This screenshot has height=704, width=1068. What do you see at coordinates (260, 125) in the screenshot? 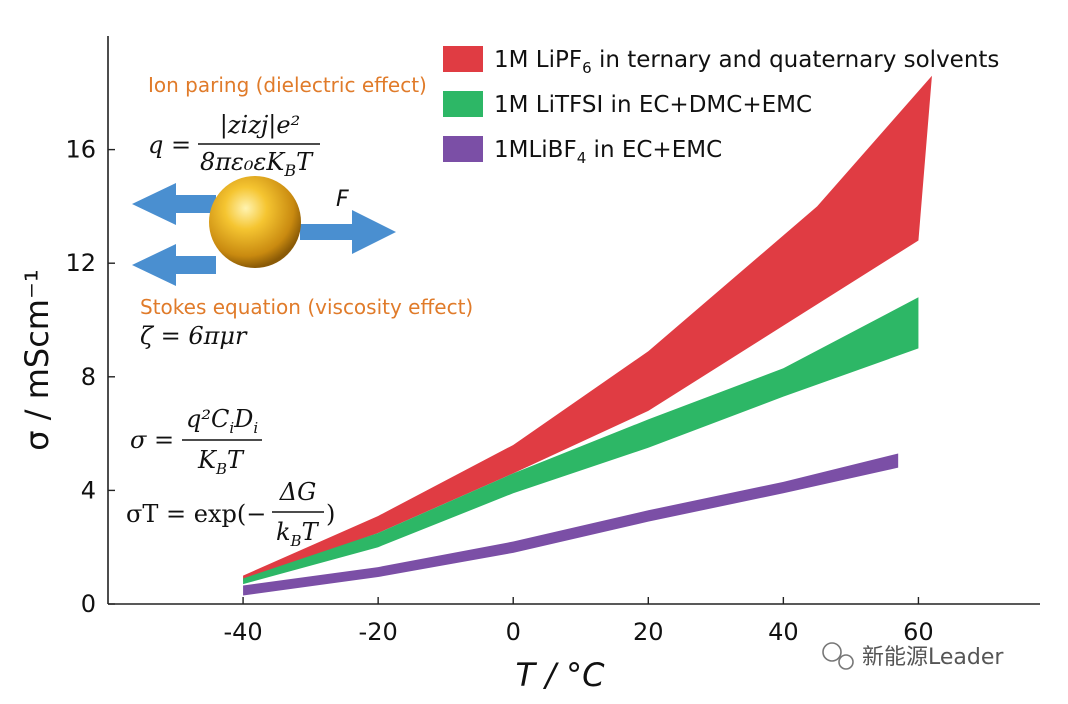
I see `eq-q-numerator: |zizj|e²` at bounding box center [260, 125].